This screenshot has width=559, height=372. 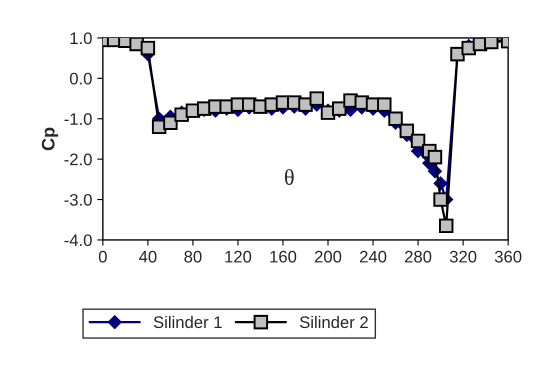 What do you see at coordinates (508, 256) in the screenshot?
I see `x-tick-label: 360` at bounding box center [508, 256].